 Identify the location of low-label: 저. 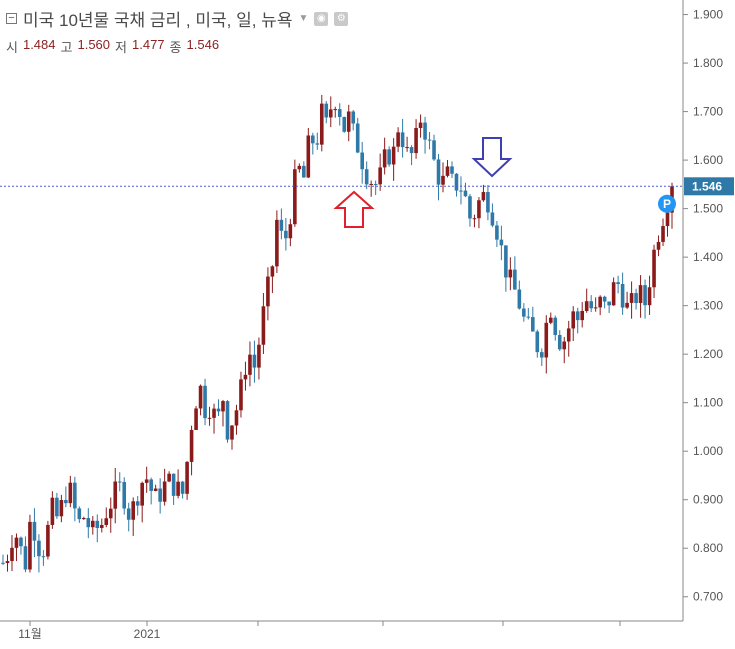
(121, 47).